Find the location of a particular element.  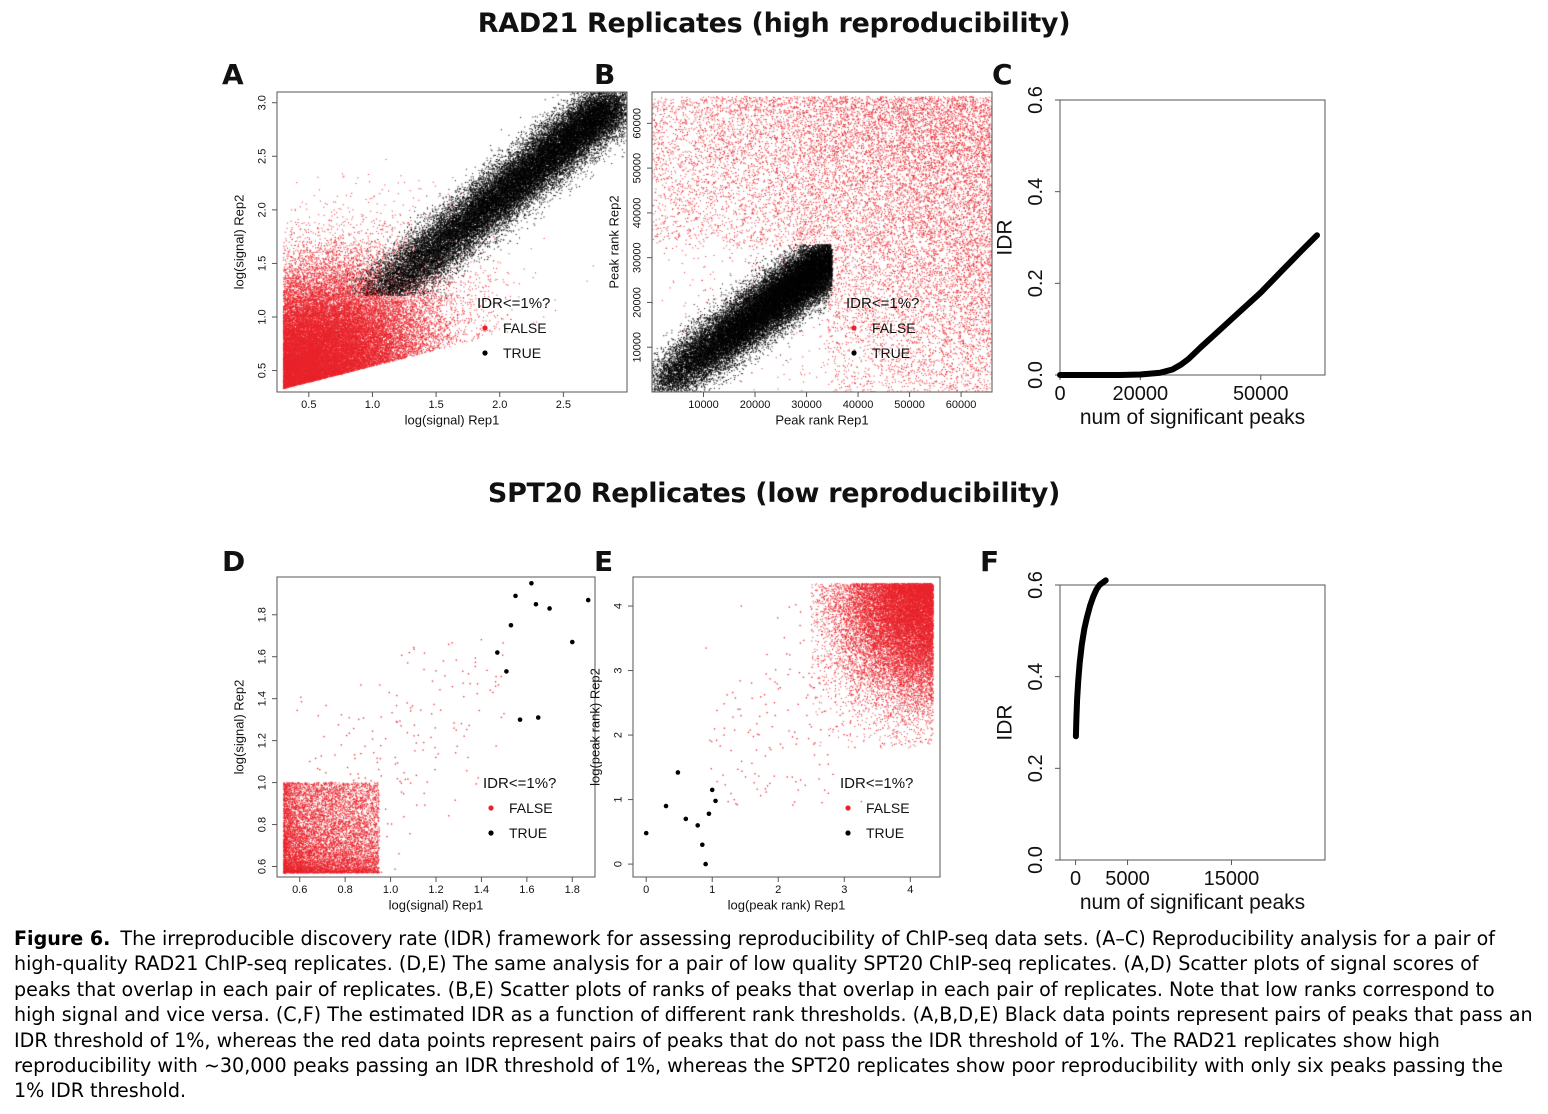

y-tick-label: 1.5 is located at coordinates (263, 263).